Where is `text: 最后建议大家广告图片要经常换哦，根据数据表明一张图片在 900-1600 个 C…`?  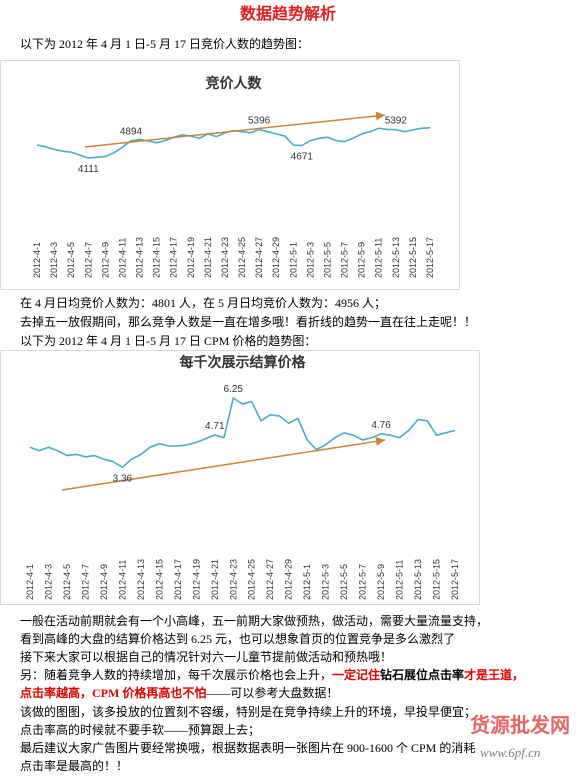 text: 最后建议大家广告图片要经常换哦，根据数据表明一张图片在 900-1600 个 C… is located at coordinates (248, 748).